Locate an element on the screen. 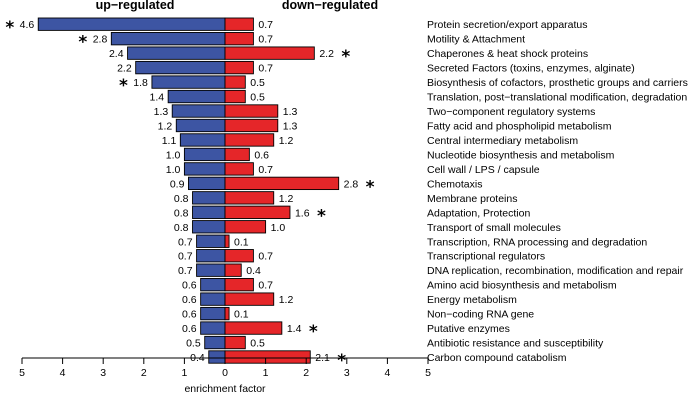 This screenshot has height=401, width=698. category-label: Protein secretion/export apparatus is located at coordinates (507, 25).